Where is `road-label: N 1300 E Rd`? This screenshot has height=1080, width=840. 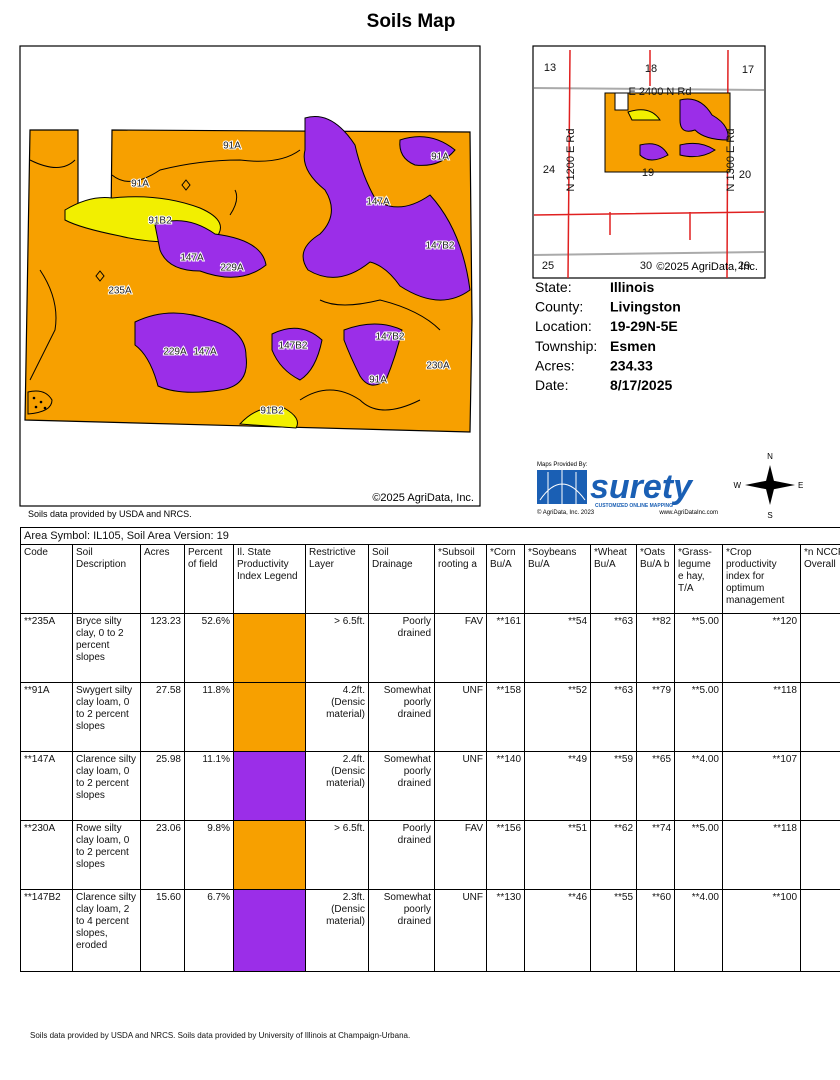 road-label: N 1300 E Rd is located at coordinates (731, 160).